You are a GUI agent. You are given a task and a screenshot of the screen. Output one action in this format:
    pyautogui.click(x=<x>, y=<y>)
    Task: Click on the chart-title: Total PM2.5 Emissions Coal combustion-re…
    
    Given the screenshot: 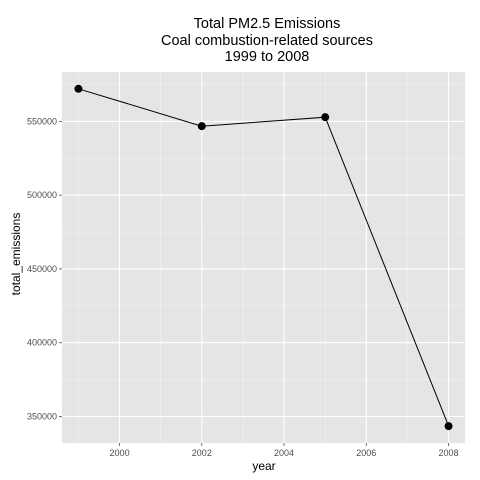 What is the action you would take?
    pyautogui.click(x=267, y=40)
    